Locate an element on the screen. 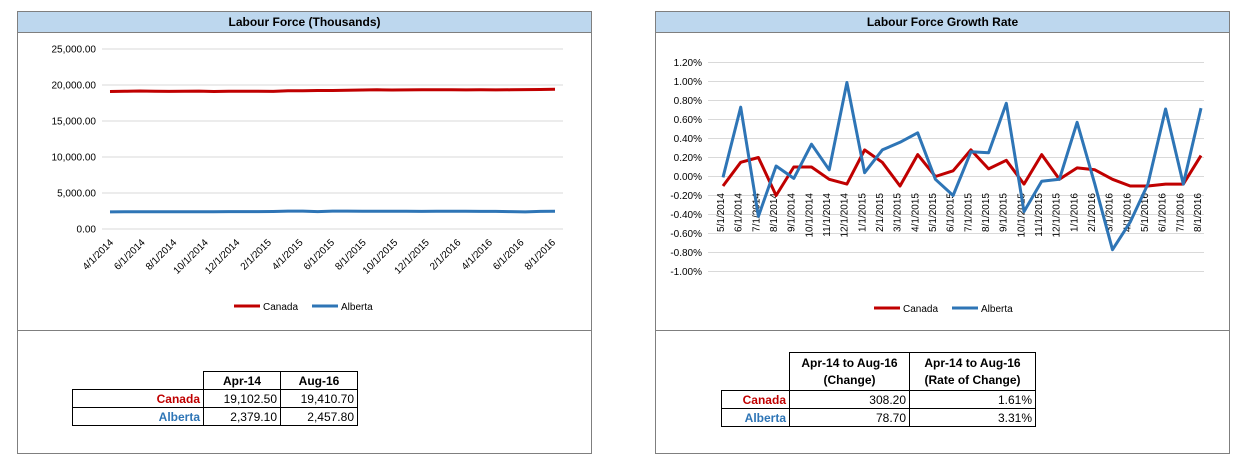  left-chart-title: Labour Force (Thousands) is located at coordinates (304, 22).